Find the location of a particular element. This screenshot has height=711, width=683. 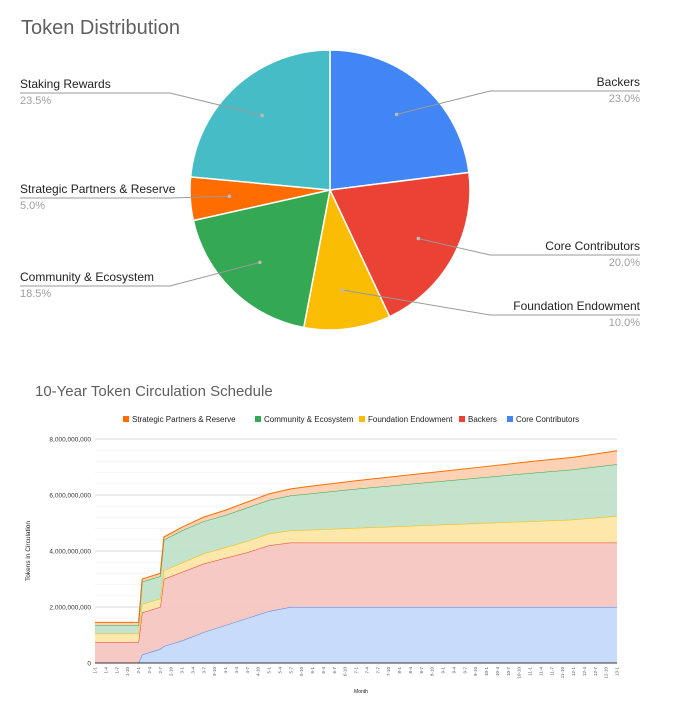

pie-slice-staking-rewards is located at coordinates (260, 120).